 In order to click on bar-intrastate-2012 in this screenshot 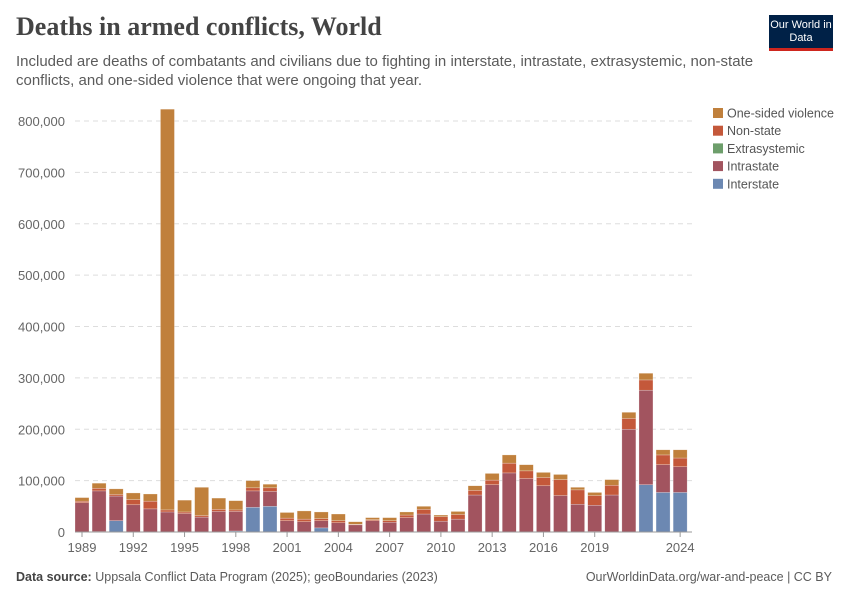, I will do `click(475, 513)`.